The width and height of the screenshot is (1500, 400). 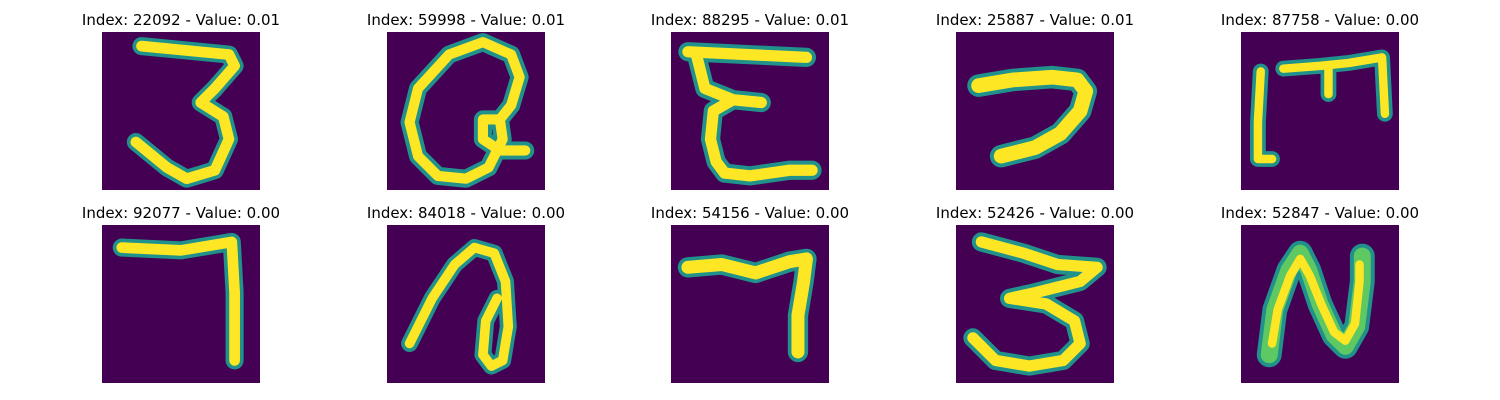 I want to click on image-panel-7: Index: 84018 - Value: 0.00, so click(x=466, y=298).